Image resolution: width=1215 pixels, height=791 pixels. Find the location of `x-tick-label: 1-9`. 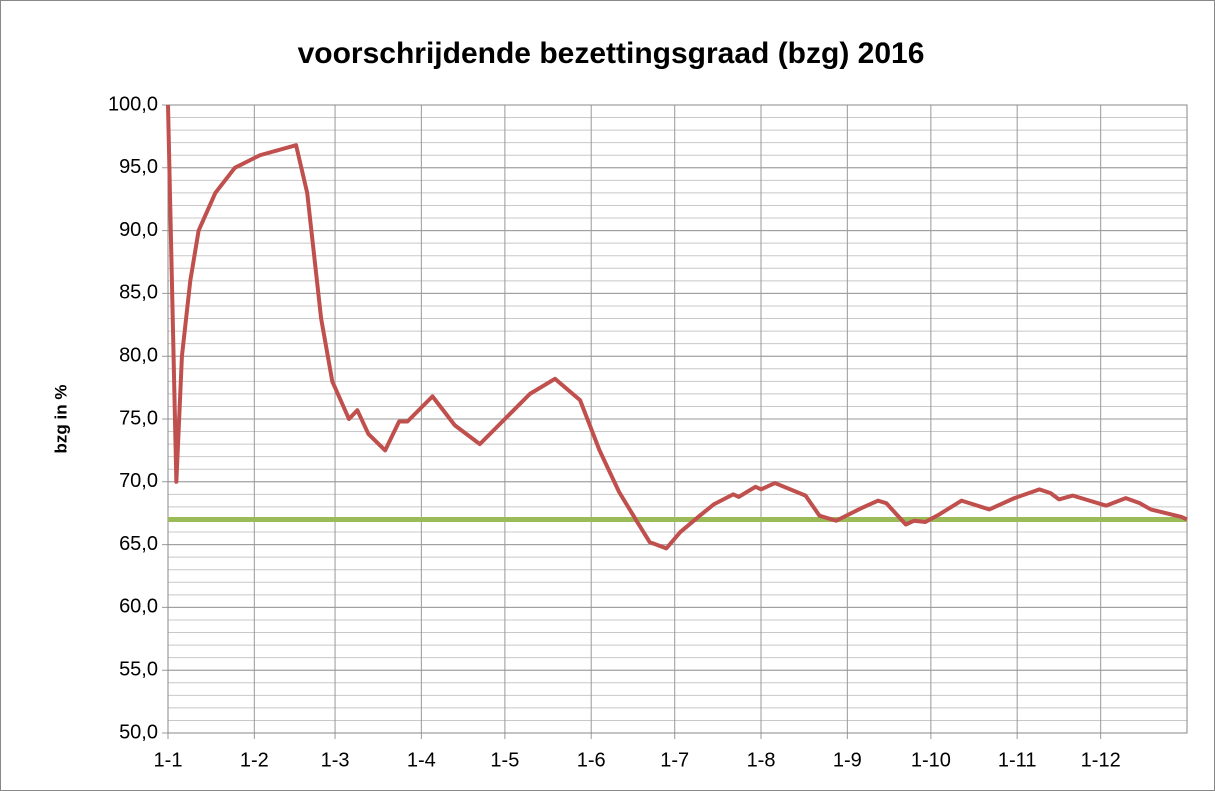

x-tick-label: 1-9 is located at coordinates (847, 760).